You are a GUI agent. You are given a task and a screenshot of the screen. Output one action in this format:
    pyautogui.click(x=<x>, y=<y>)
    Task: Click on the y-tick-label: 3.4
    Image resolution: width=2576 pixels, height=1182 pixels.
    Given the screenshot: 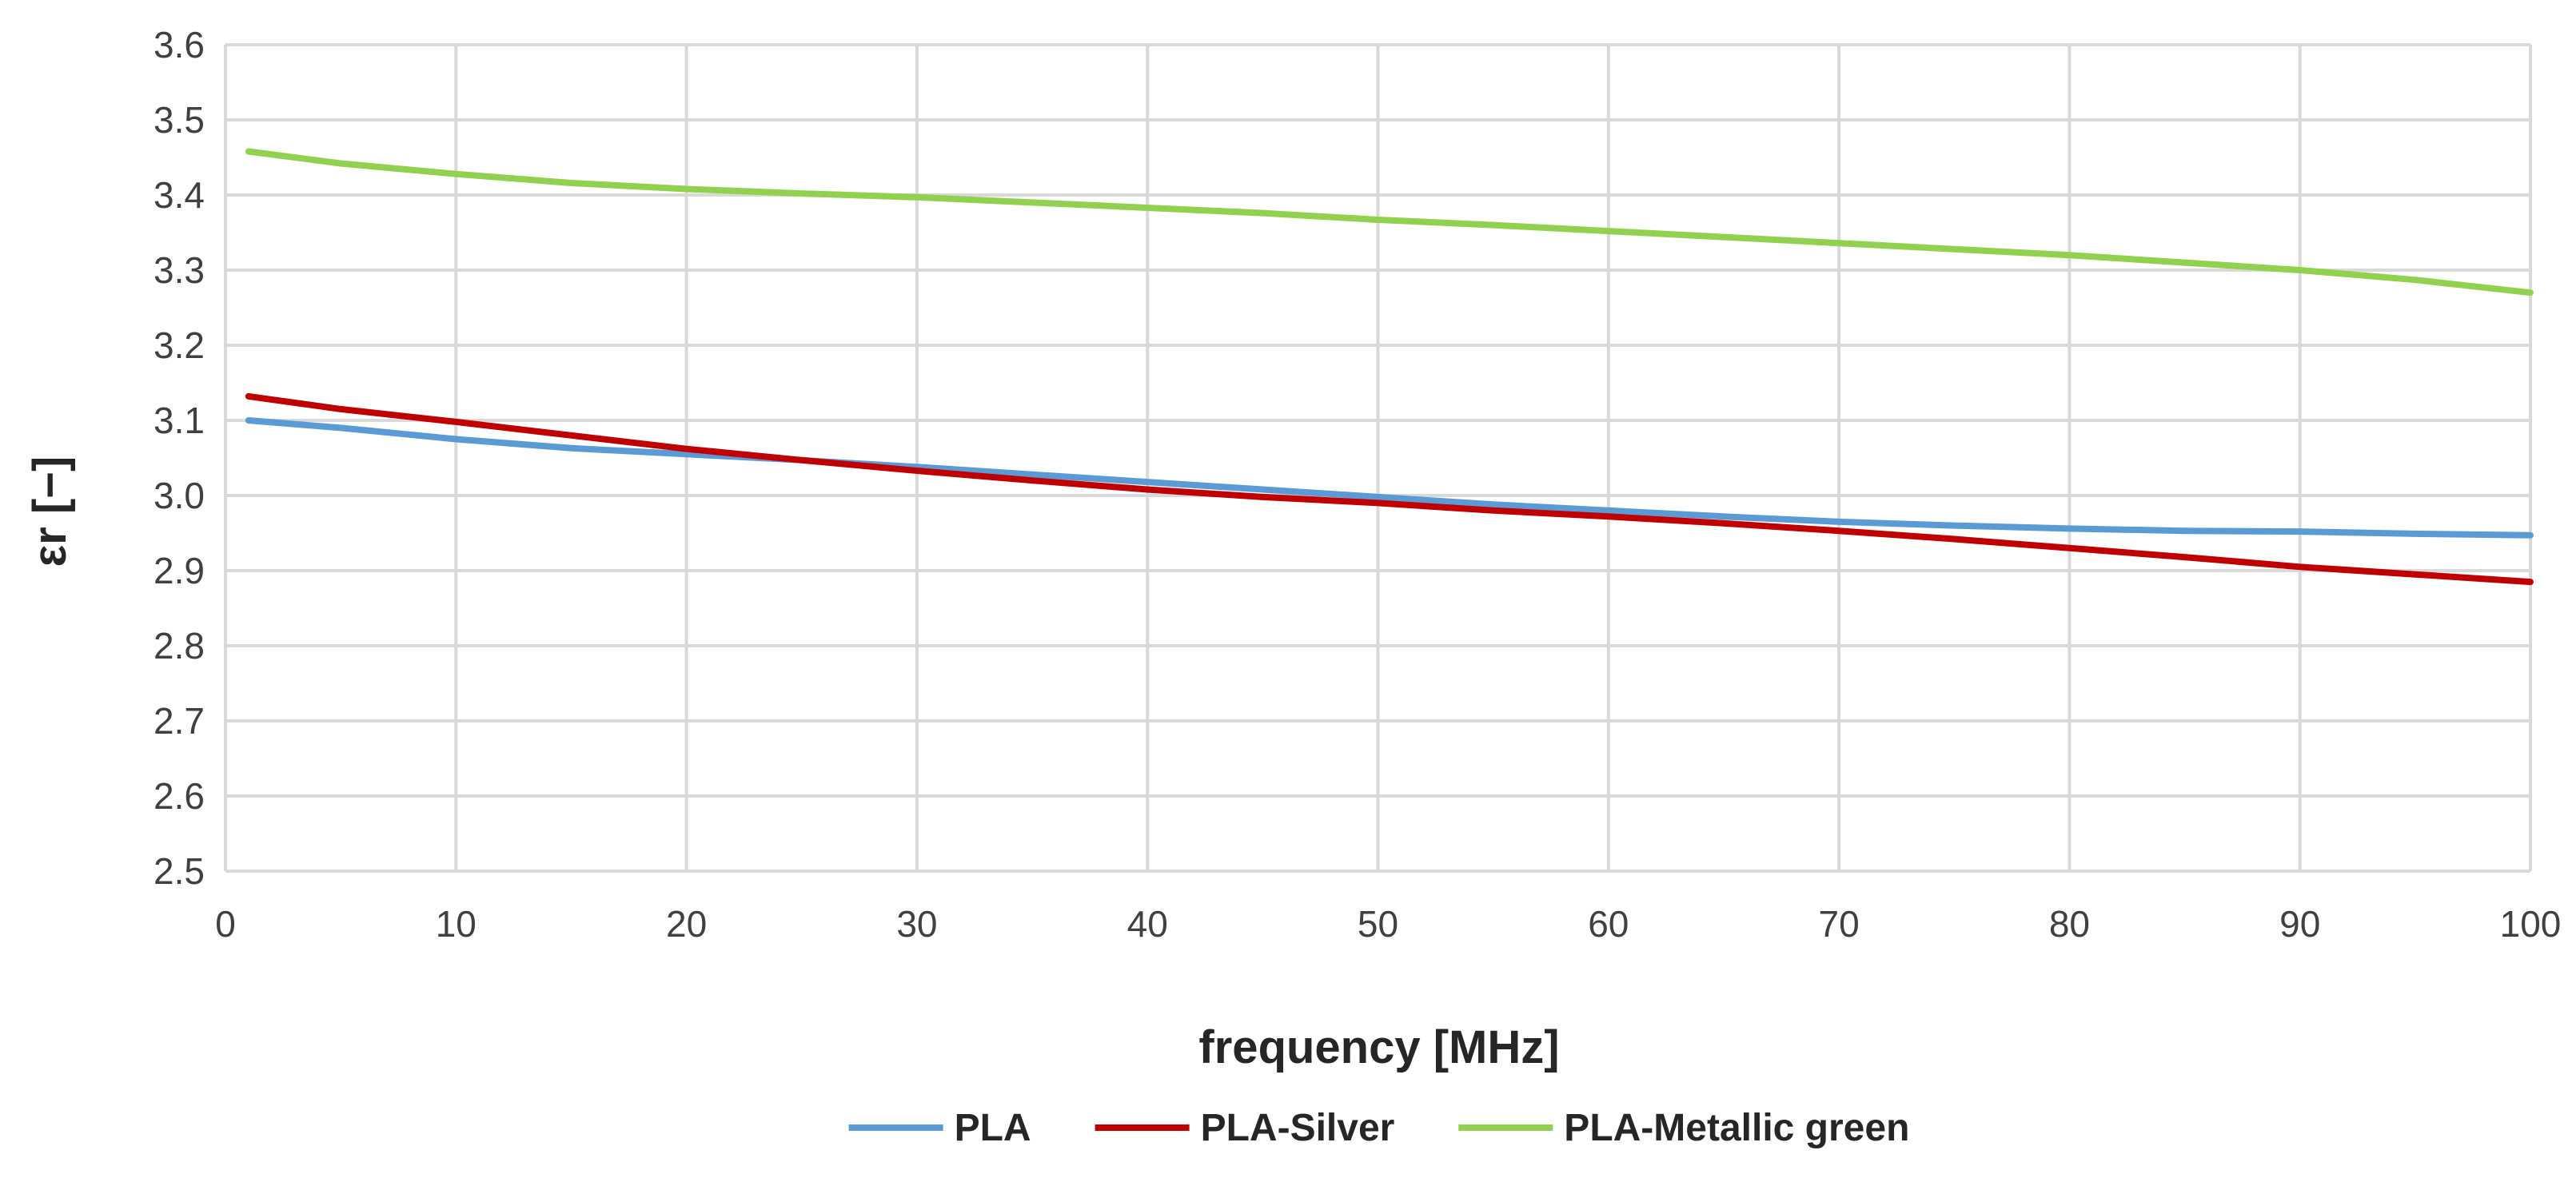 What is the action you would take?
    pyautogui.click(x=179, y=195)
    